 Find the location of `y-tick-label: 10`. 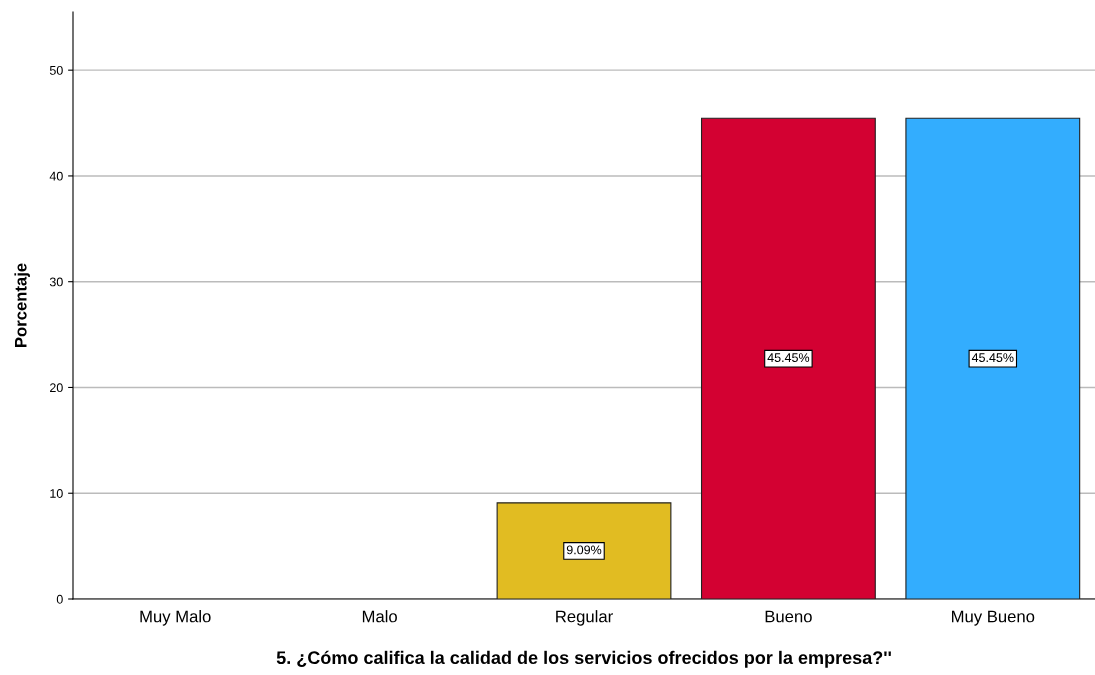

y-tick-label: 10 is located at coordinates (56, 493).